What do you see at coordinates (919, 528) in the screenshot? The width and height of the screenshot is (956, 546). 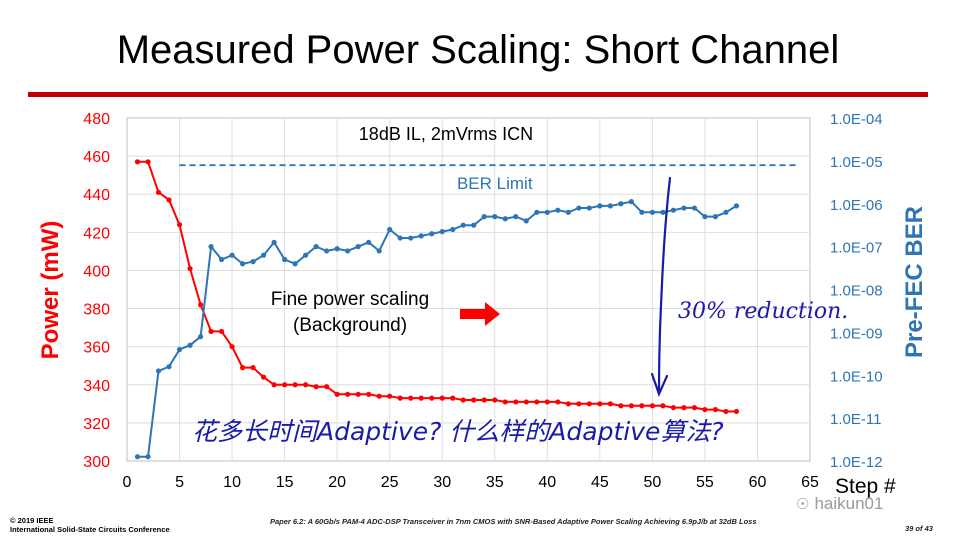 I see `footer-page-number: 39 of 43` at bounding box center [919, 528].